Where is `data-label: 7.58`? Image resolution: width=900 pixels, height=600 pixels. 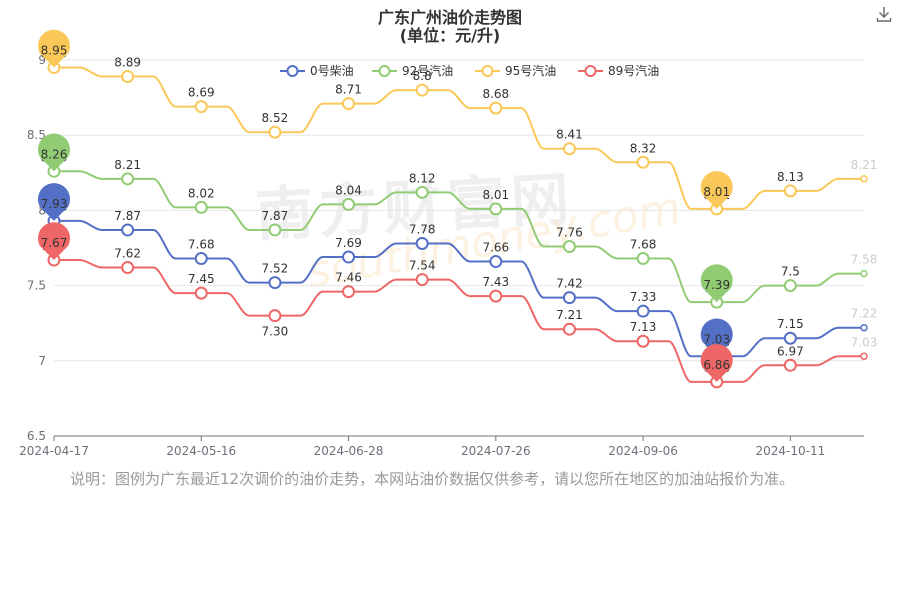 data-label: 7.58 is located at coordinates (864, 260).